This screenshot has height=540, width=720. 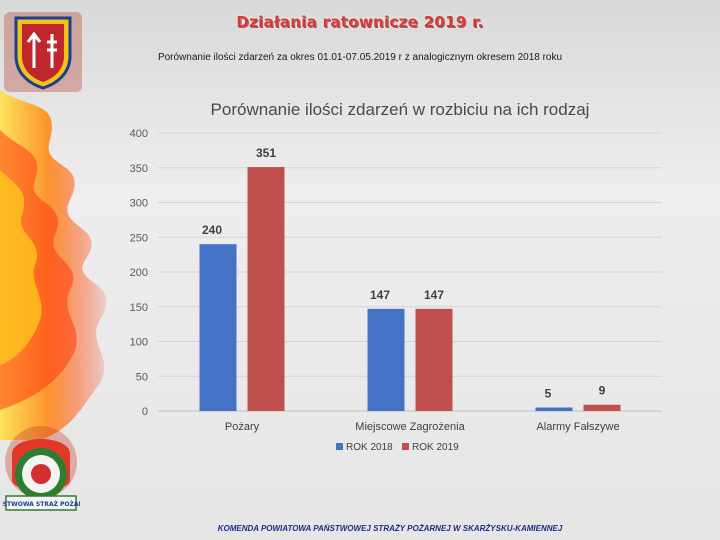 I want to click on data-label: 351, so click(x=266, y=153).